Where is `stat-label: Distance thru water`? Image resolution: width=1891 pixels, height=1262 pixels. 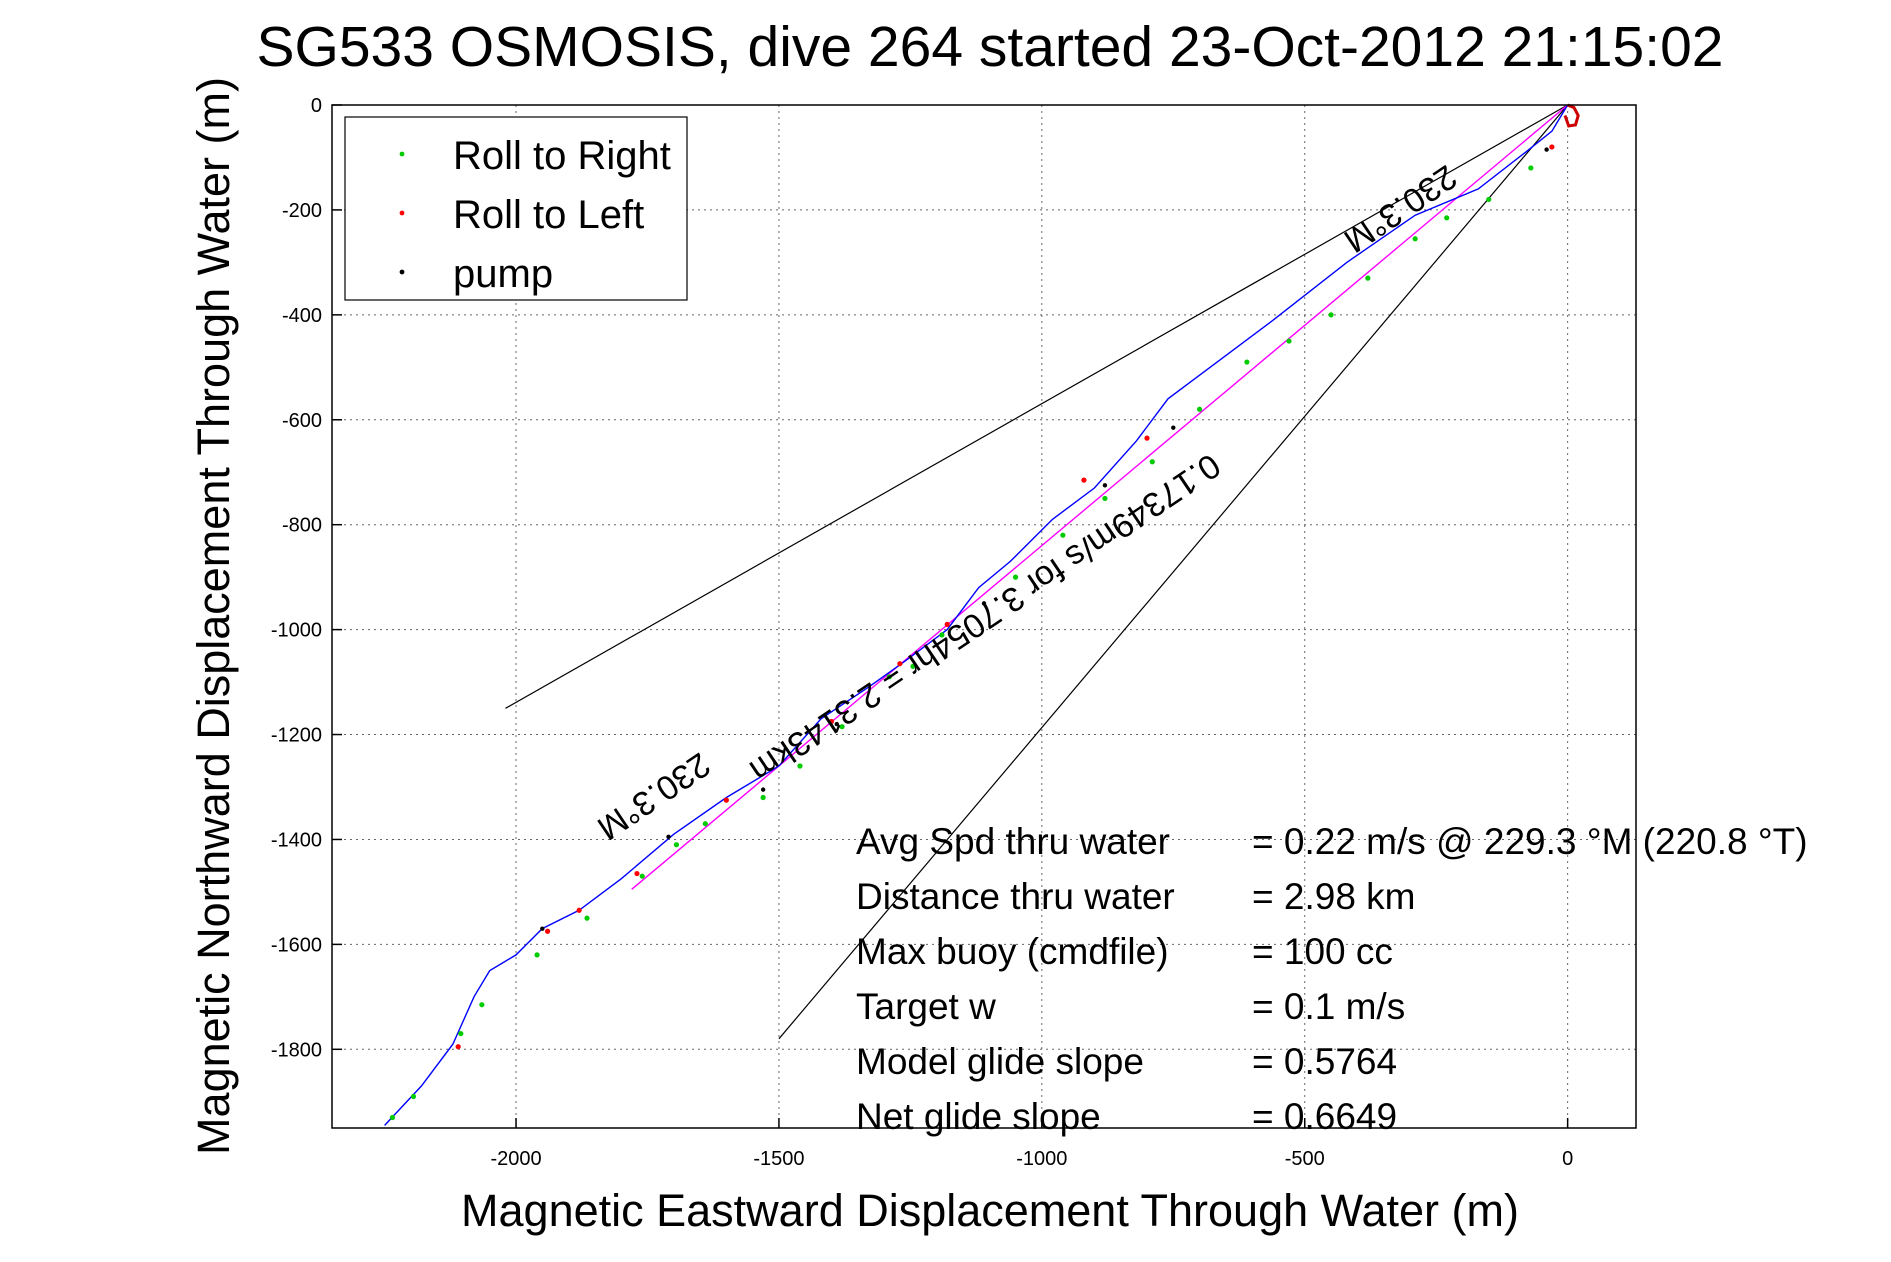
stat-label: Distance thru water is located at coordinates (1015, 896).